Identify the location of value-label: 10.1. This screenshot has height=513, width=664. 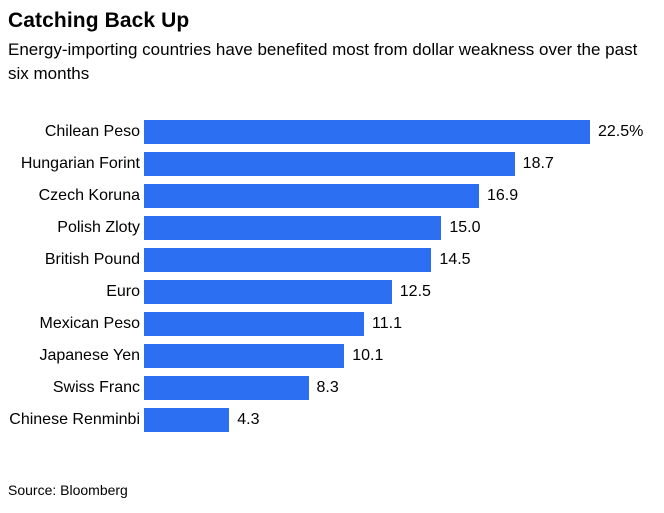
(368, 355).